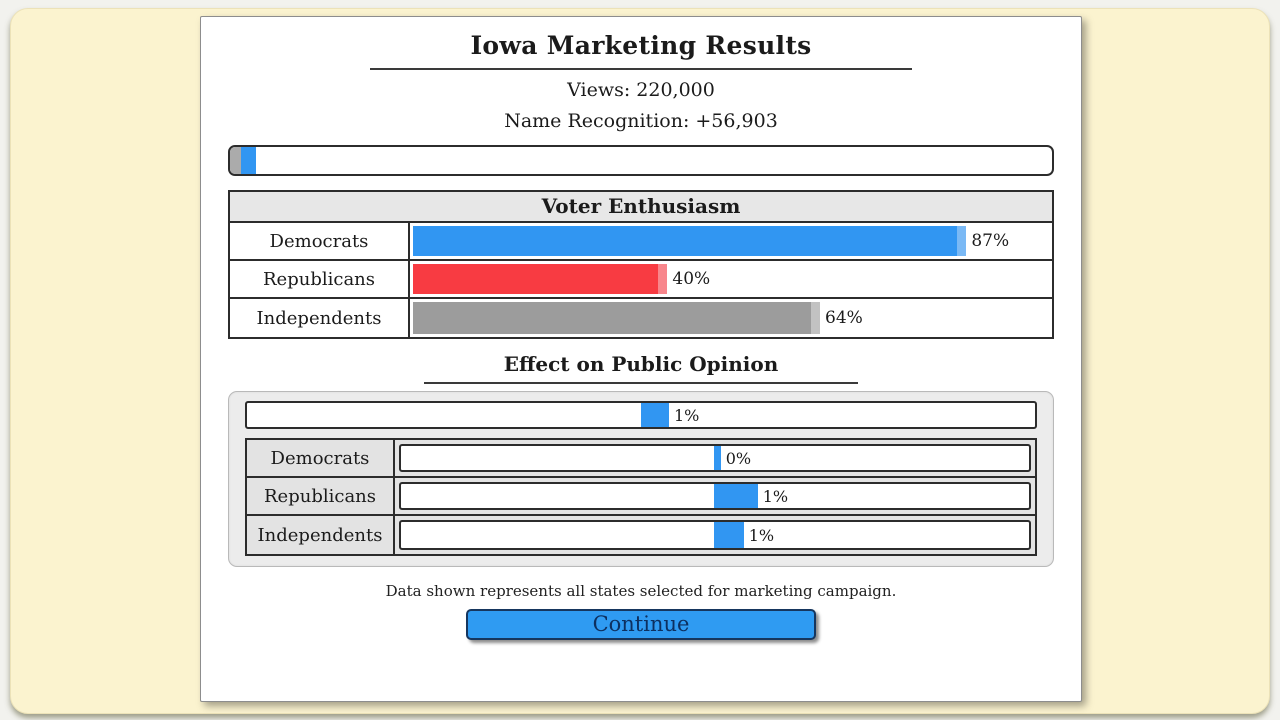 Image resolution: width=1280 pixels, height=720 pixels. Describe the element at coordinates (235, 160) in the screenshot. I see `progress-segment-gray` at that location.